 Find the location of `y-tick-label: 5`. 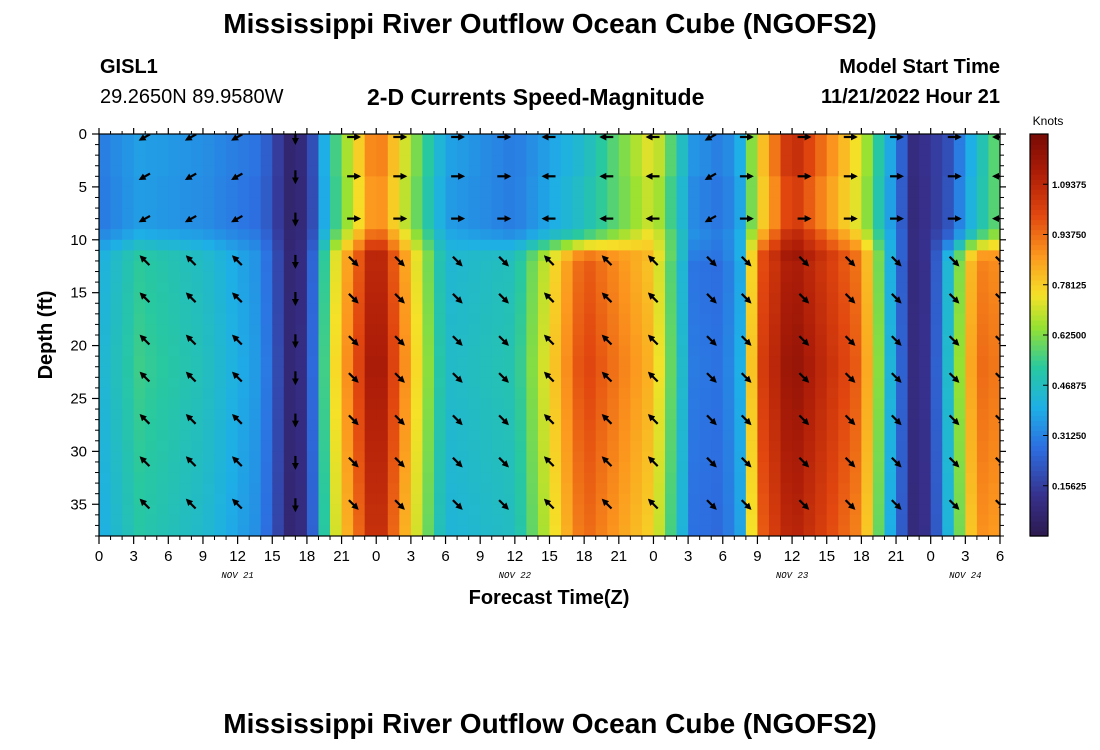

y-tick-label: 5 is located at coordinates (83, 187).